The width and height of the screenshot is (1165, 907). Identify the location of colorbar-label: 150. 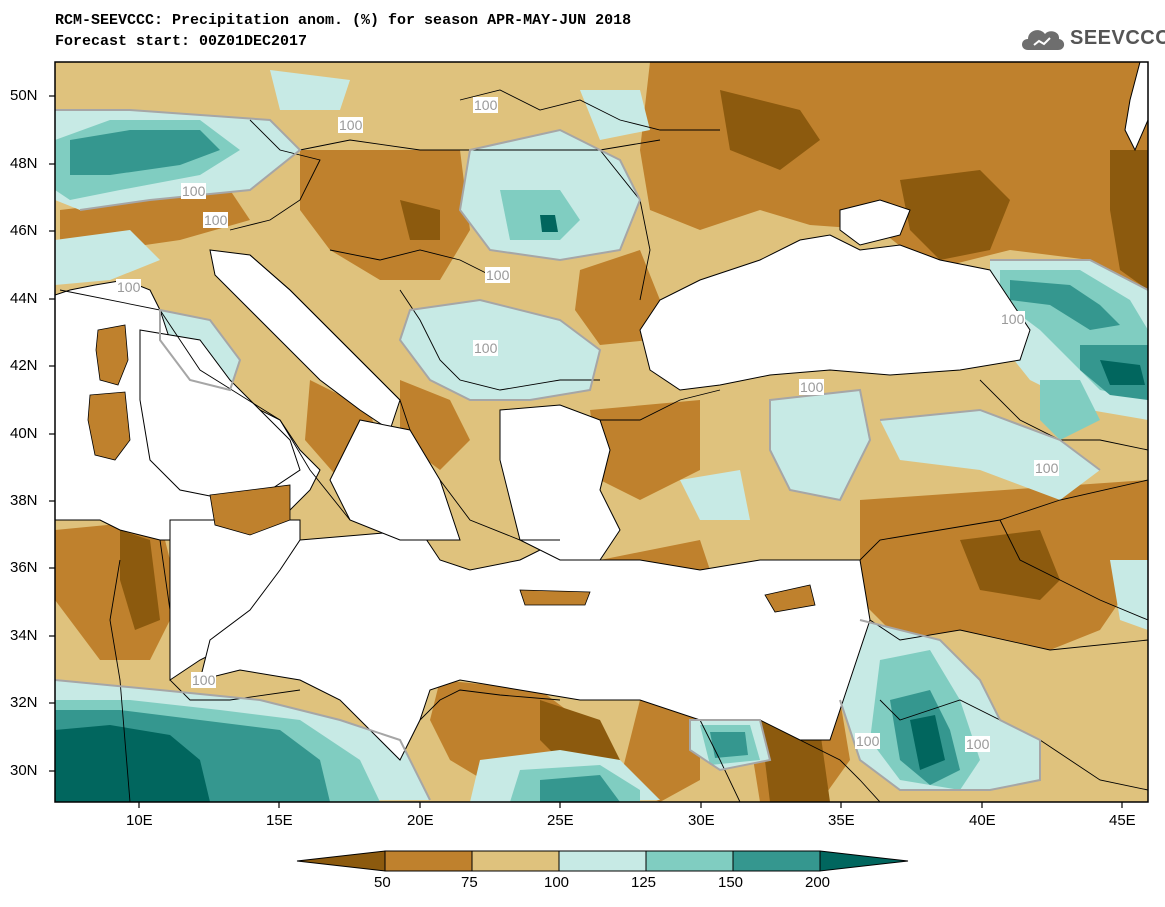
(731, 882).